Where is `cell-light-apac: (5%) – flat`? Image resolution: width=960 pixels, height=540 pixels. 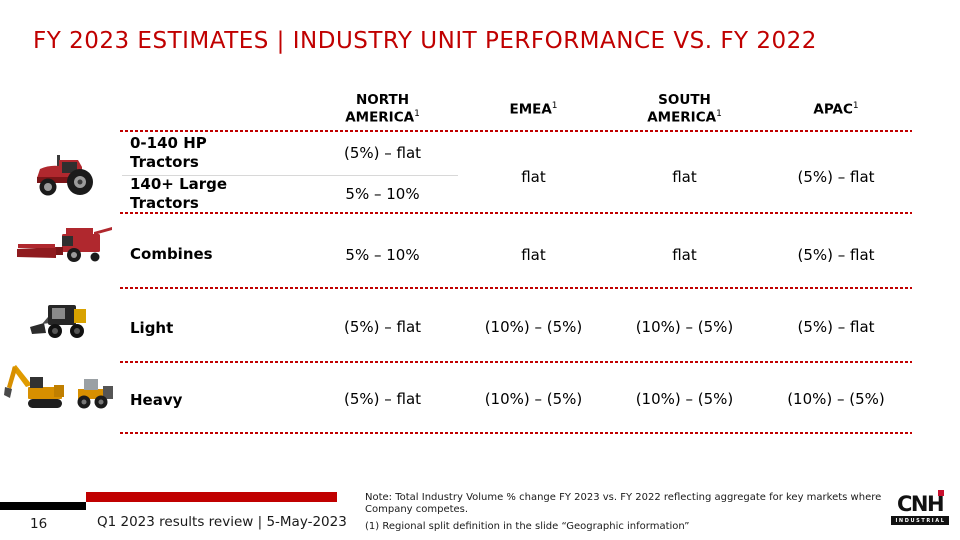
cell-light-apac: (5%) – flat is located at coordinates (836, 327).